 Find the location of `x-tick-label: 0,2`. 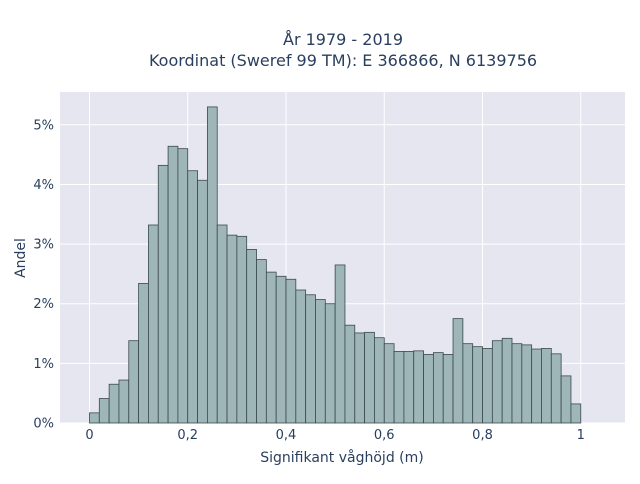

x-tick-label: 0,2 is located at coordinates (187, 435).